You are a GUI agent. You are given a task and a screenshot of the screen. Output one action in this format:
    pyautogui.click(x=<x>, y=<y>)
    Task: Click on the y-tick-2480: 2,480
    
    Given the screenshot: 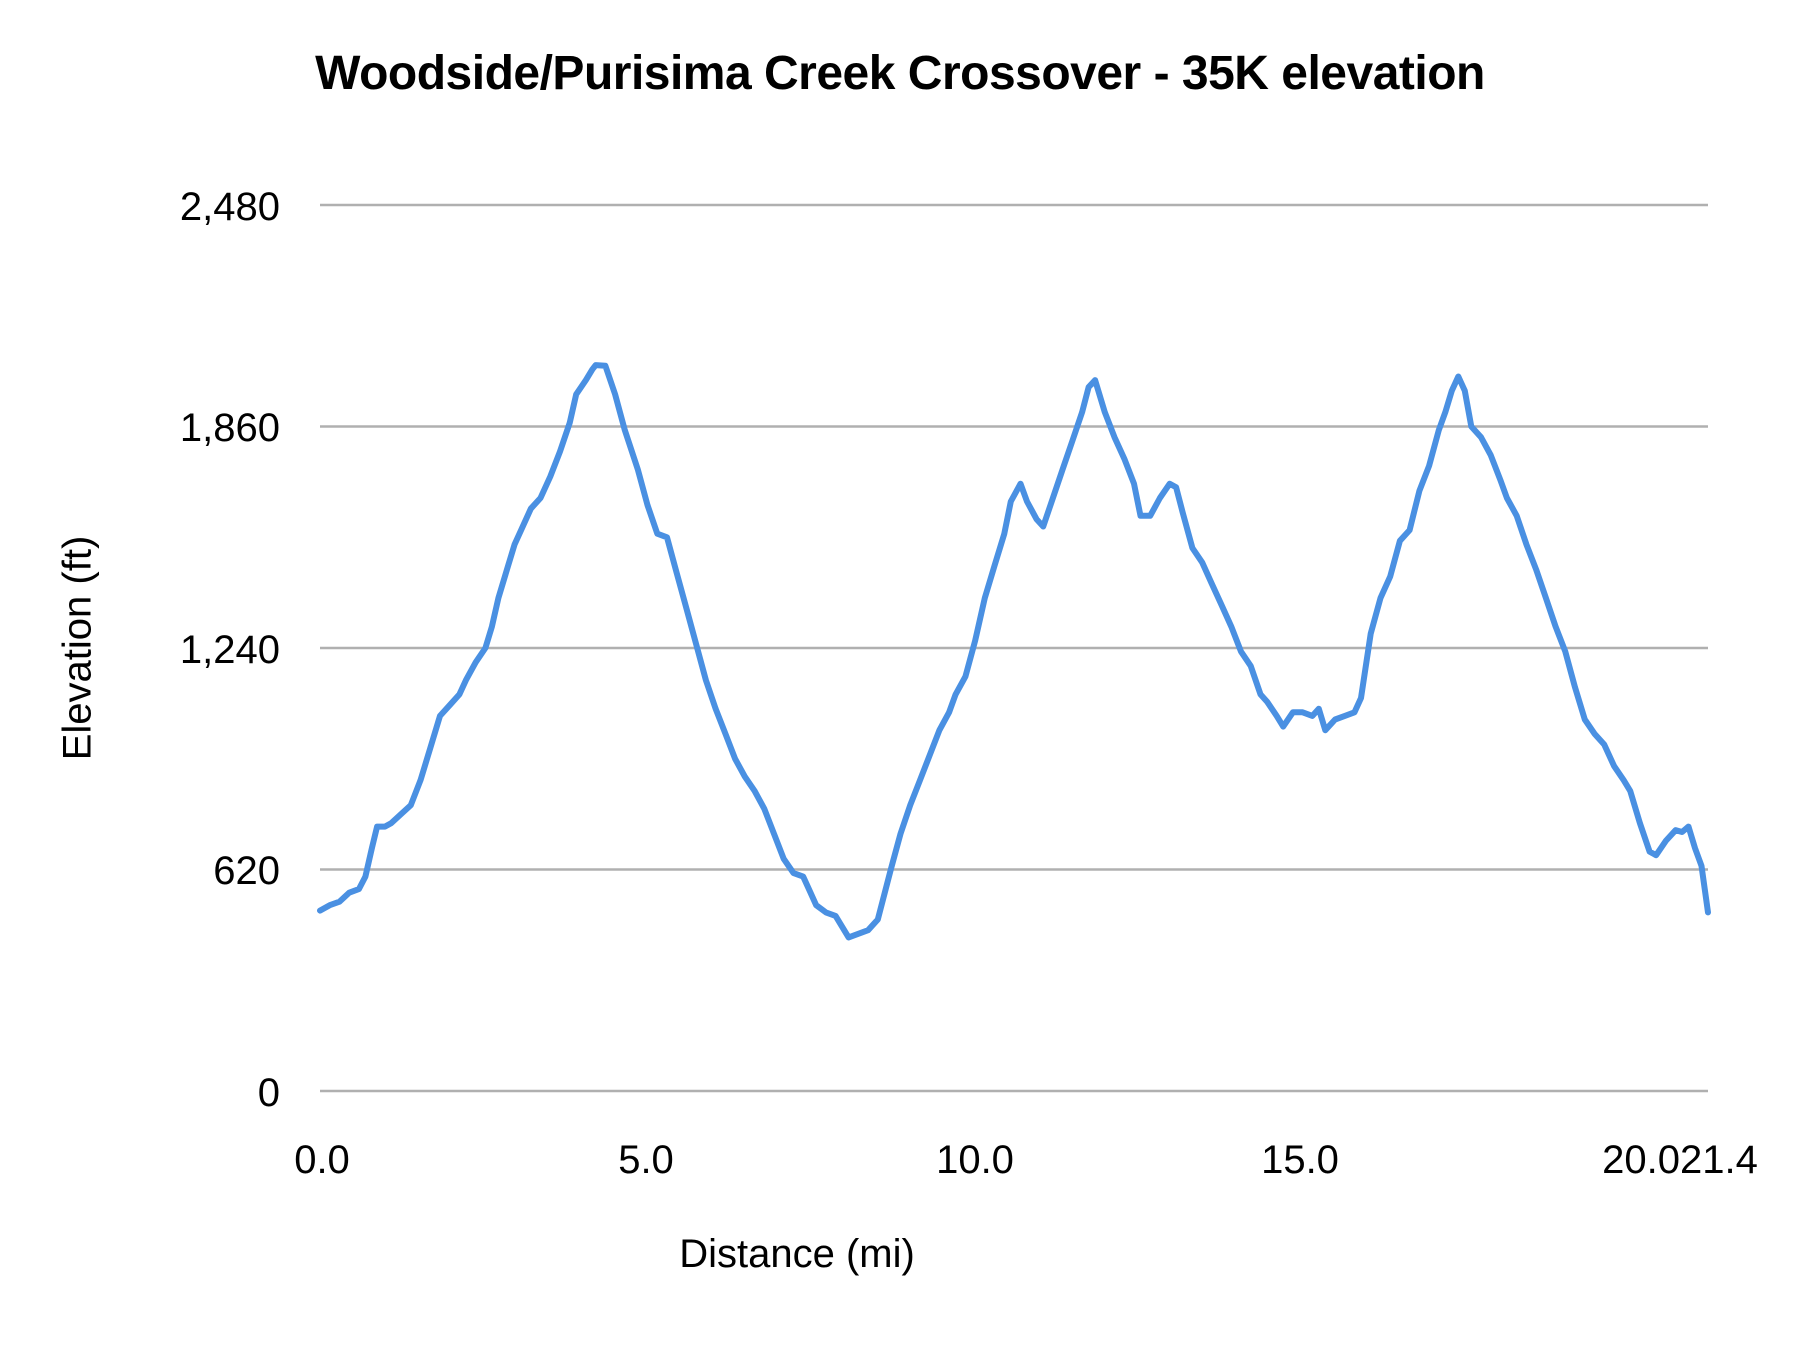 What is the action you would take?
    pyautogui.click(x=229, y=207)
    